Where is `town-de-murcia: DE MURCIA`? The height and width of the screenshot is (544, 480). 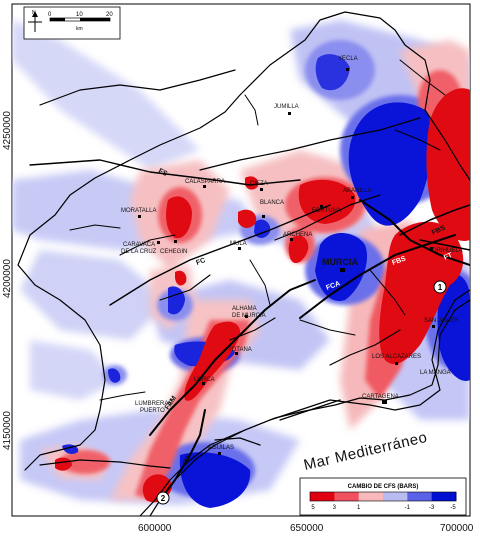
town-de-murcia: DE MURCIA is located at coordinates (249, 316).